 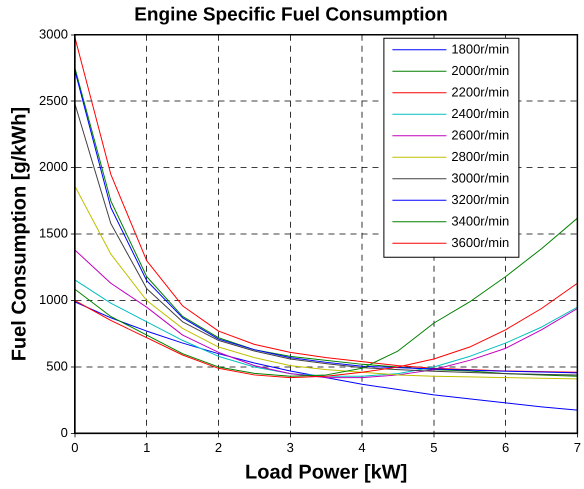 I want to click on legend-label: 2000r/min, so click(x=480, y=70).